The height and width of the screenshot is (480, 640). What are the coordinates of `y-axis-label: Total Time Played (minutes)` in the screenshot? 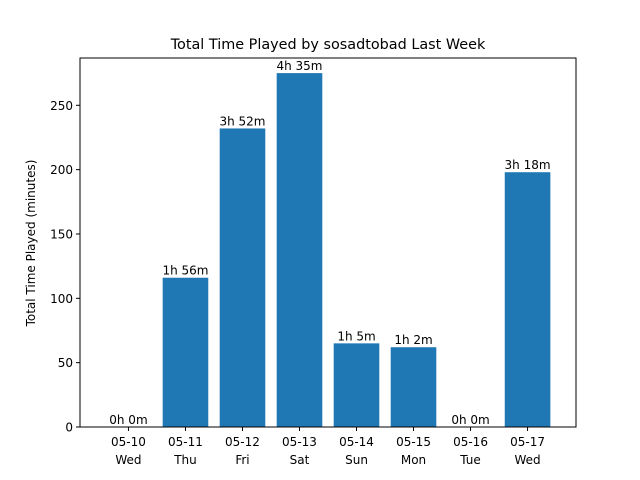 It's located at (31, 244).